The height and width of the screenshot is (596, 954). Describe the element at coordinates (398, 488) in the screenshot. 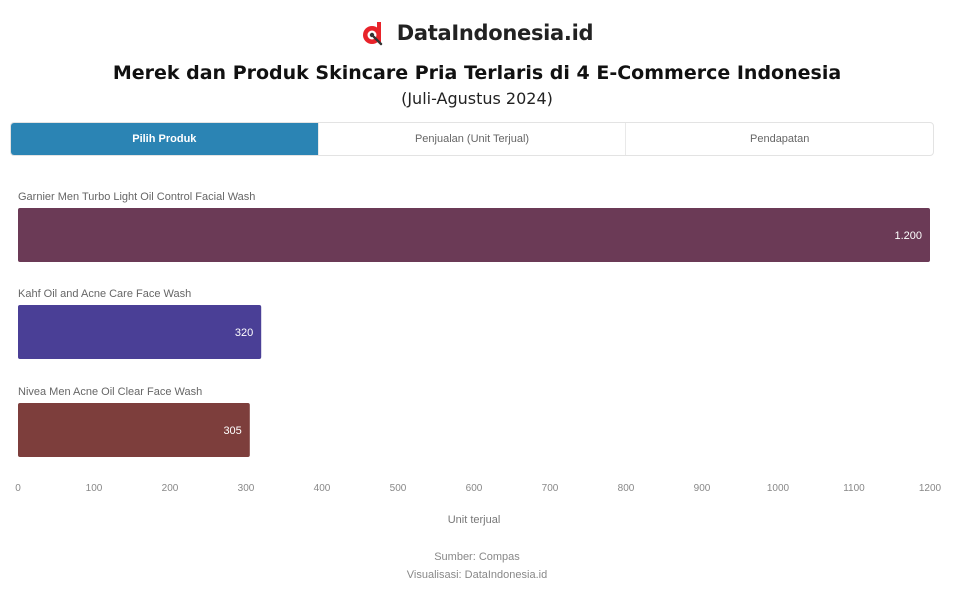

I see `x-tick-label: 500` at that location.